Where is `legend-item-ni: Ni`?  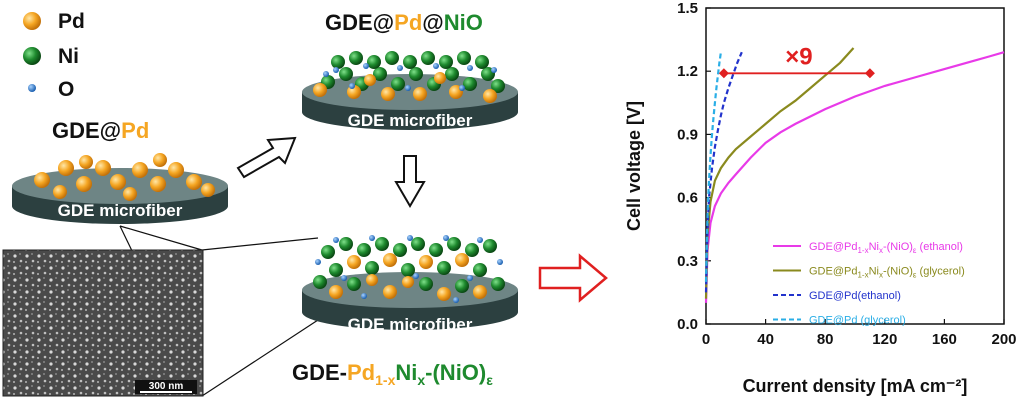 legend-item-ni: Ni is located at coordinates (51, 56).